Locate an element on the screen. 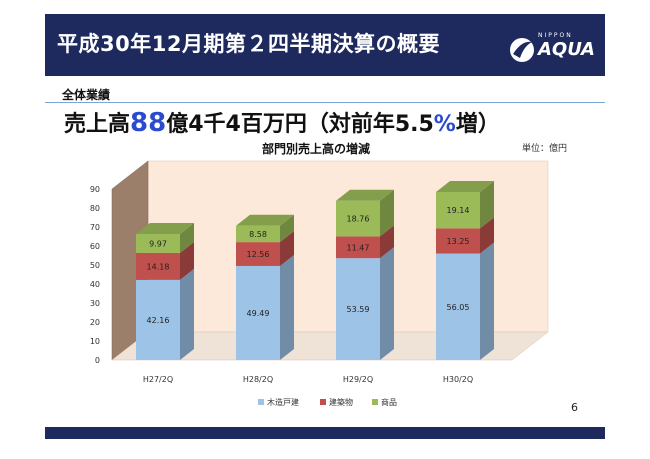  data-label: 18.76 is located at coordinates (358, 219).